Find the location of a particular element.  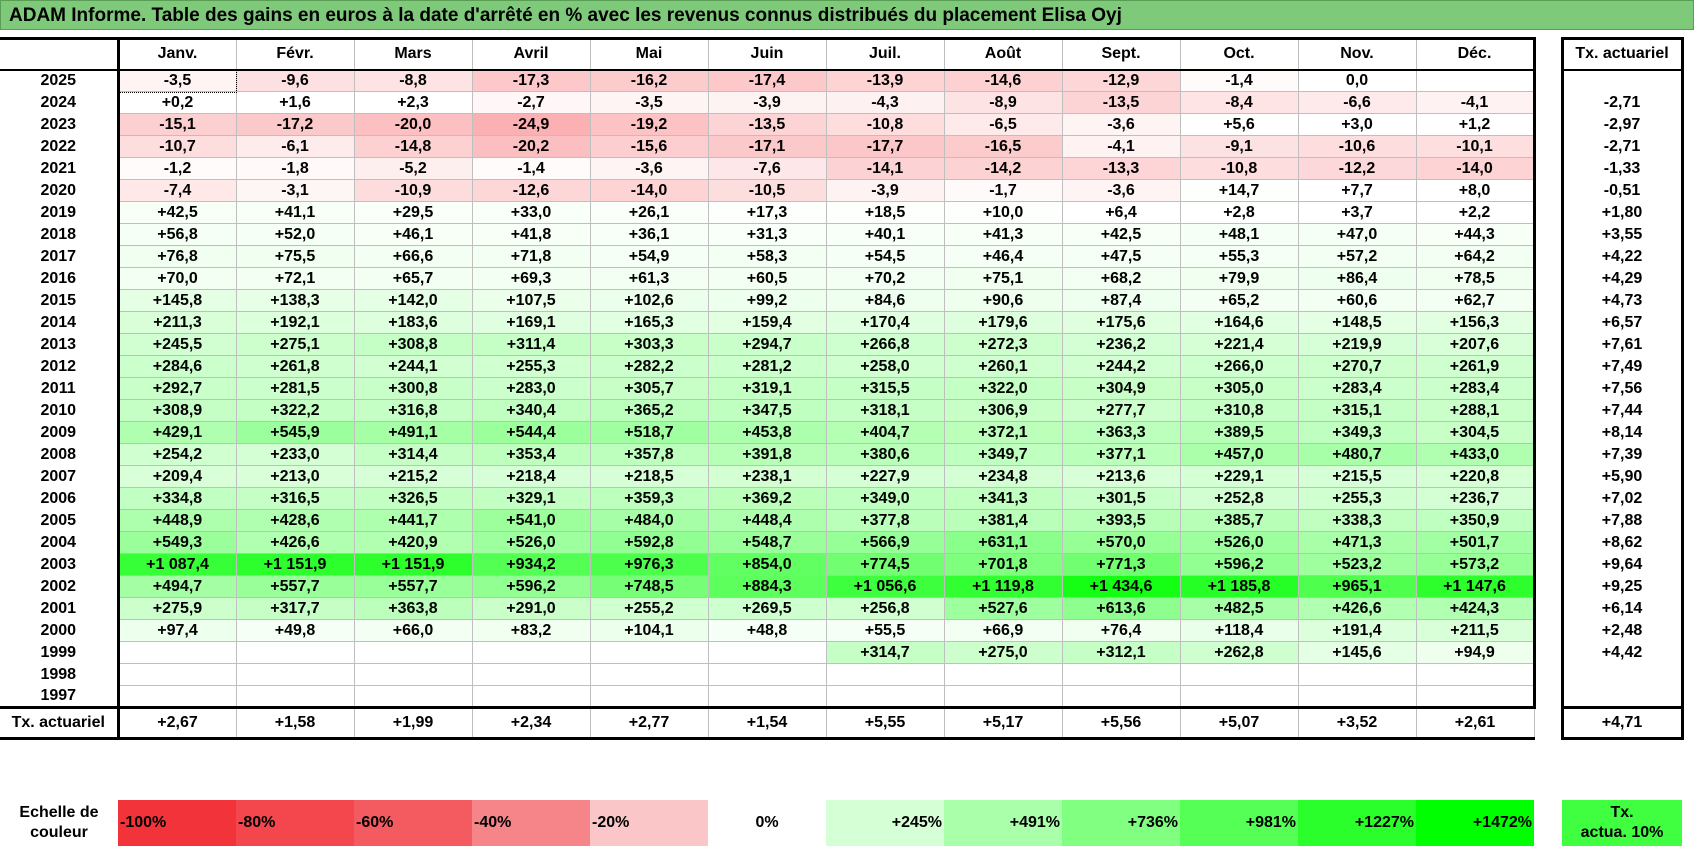

gain-cell: +471,3 is located at coordinates (1357, 542).